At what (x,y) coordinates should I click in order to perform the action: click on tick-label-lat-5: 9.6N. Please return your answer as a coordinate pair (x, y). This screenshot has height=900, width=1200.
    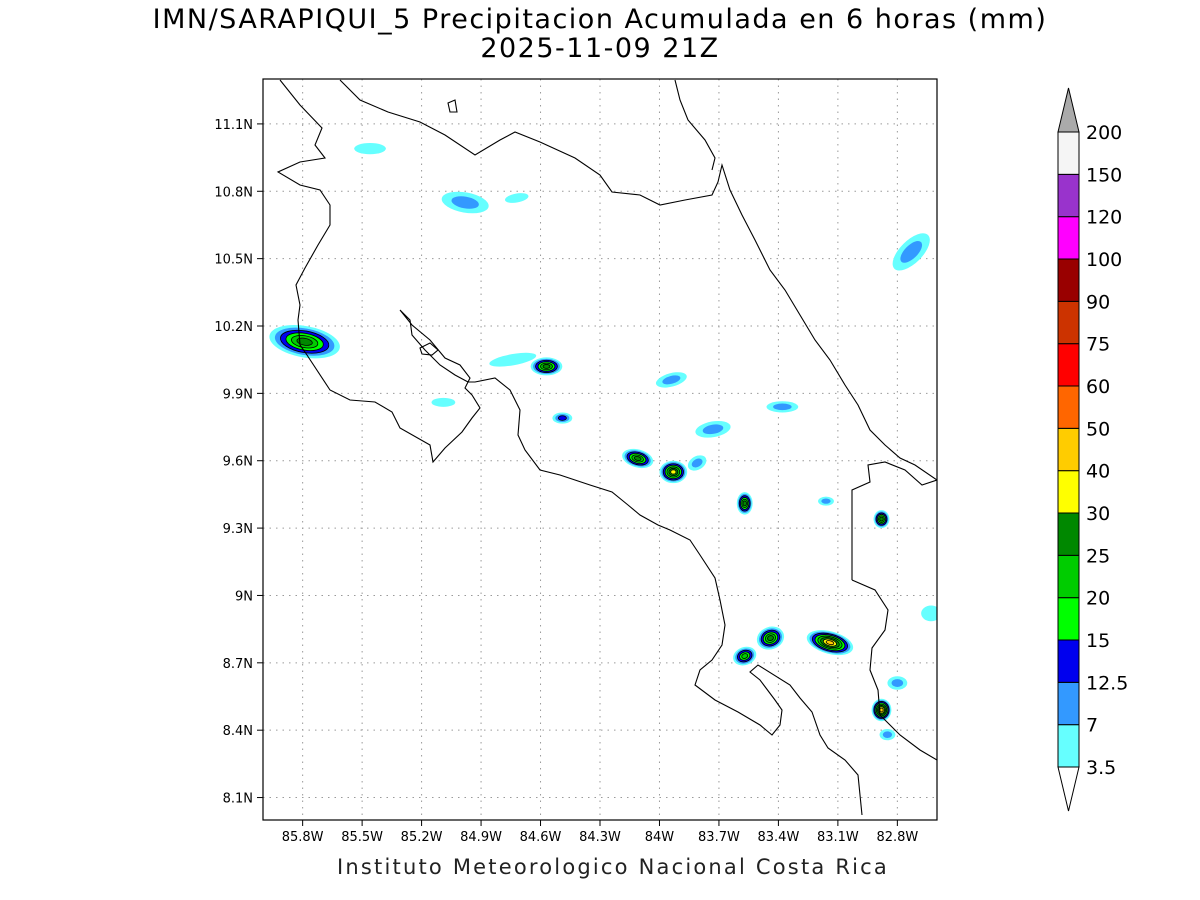
    Looking at the image, I should click on (238, 462).